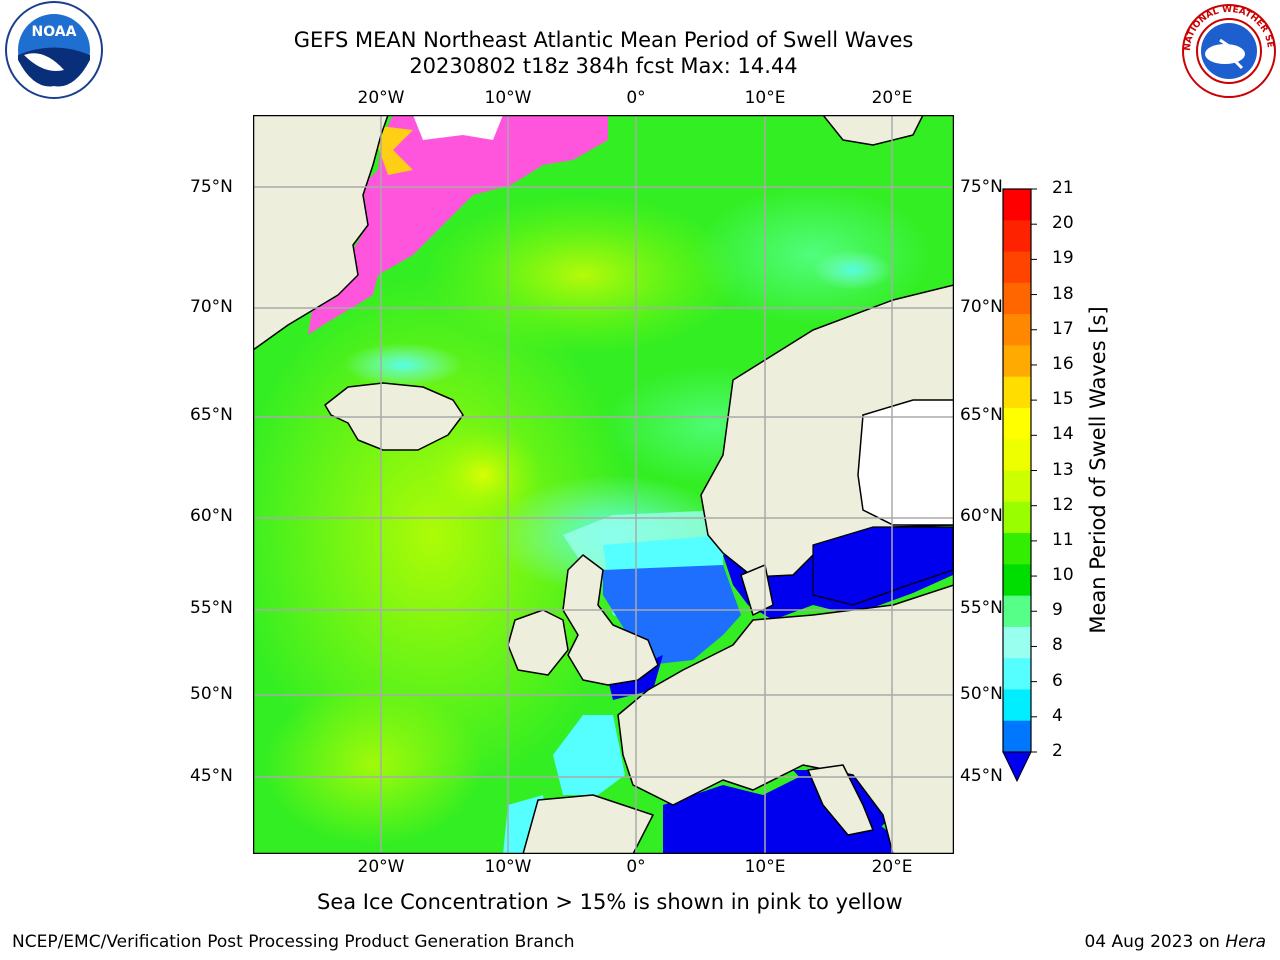 The image size is (1280, 960). What do you see at coordinates (1057, 751) in the screenshot?
I see `colorbar-tick-label: 2` at bounding box center [1057, 751].